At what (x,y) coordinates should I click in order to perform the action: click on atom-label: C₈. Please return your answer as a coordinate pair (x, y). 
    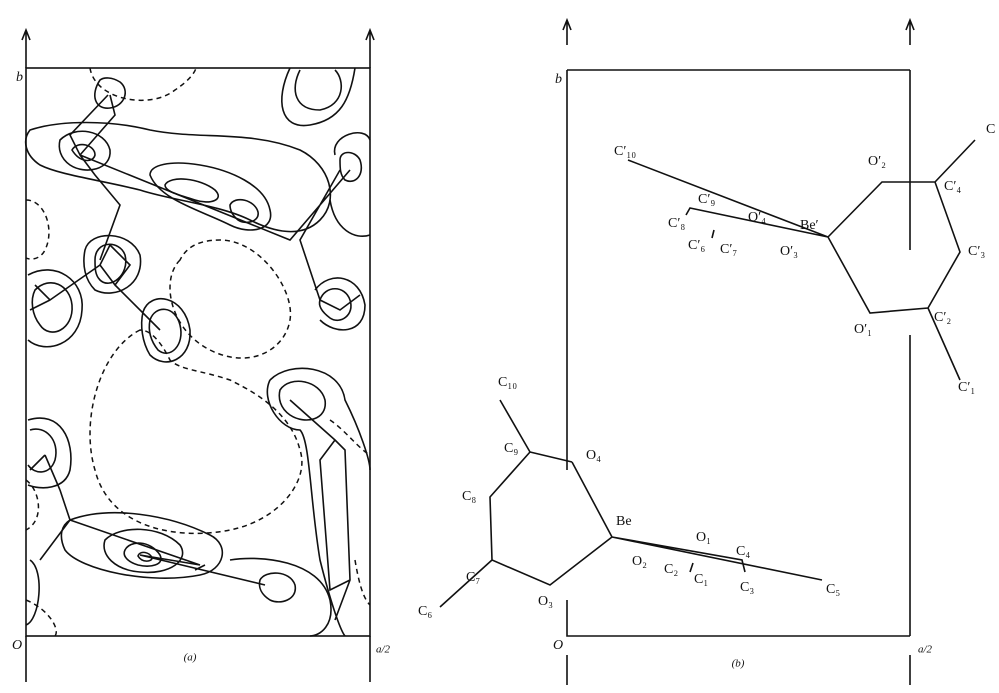
    Looking at the image, I should click on (469, 496).